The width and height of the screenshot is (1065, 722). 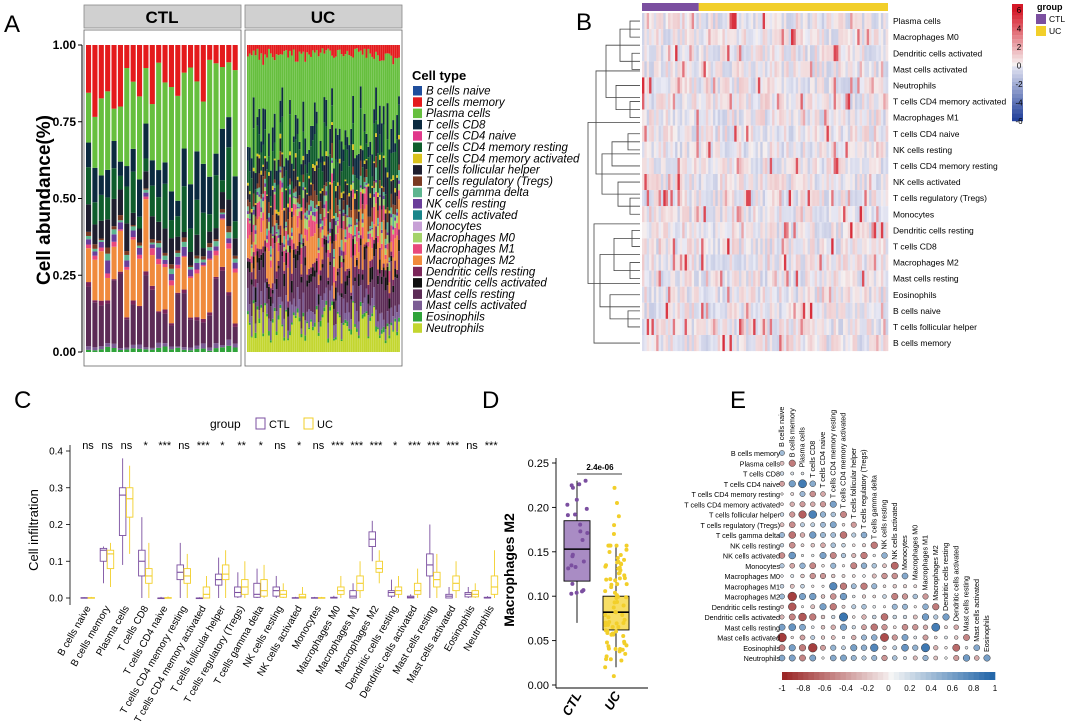 What do you see at coordinates (162, 198) in the screenshot?
I see `plot-frame-ctl` at bounding box center [162, 198].